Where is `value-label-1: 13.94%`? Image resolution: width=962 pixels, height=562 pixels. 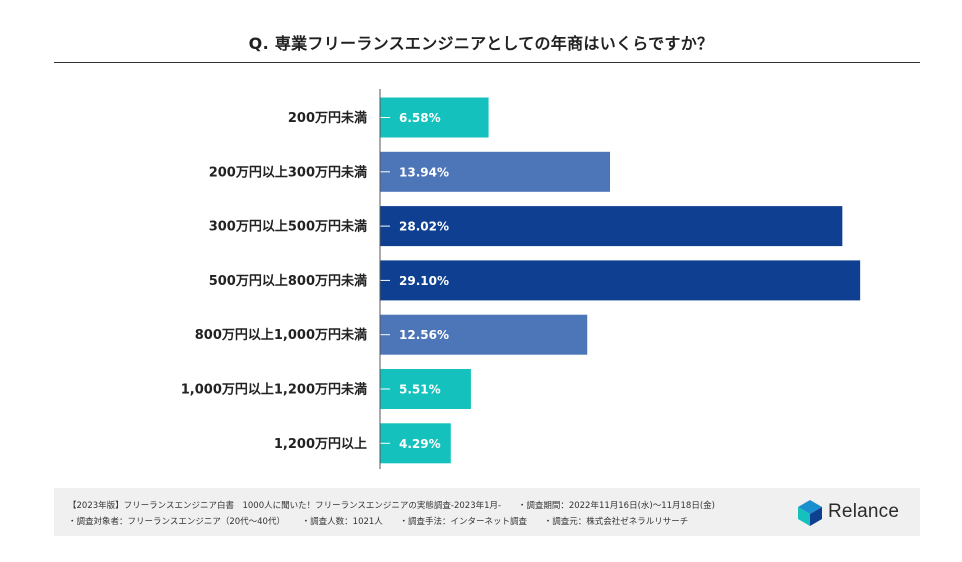
value-label-1: 13.94% is located at coordinates (424, 172).